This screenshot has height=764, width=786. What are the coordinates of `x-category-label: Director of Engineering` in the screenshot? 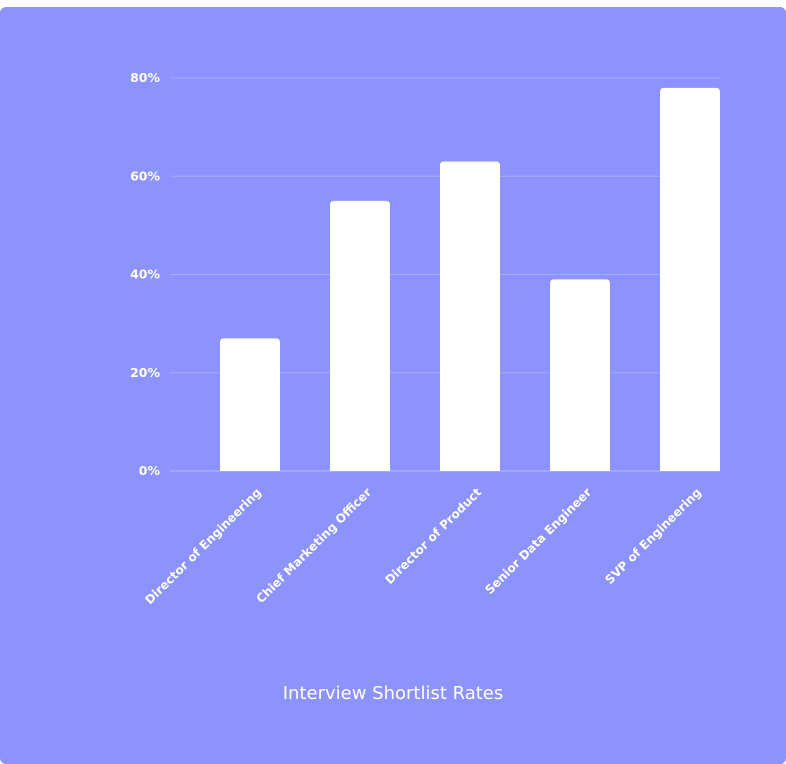 It's located at (203, 546).